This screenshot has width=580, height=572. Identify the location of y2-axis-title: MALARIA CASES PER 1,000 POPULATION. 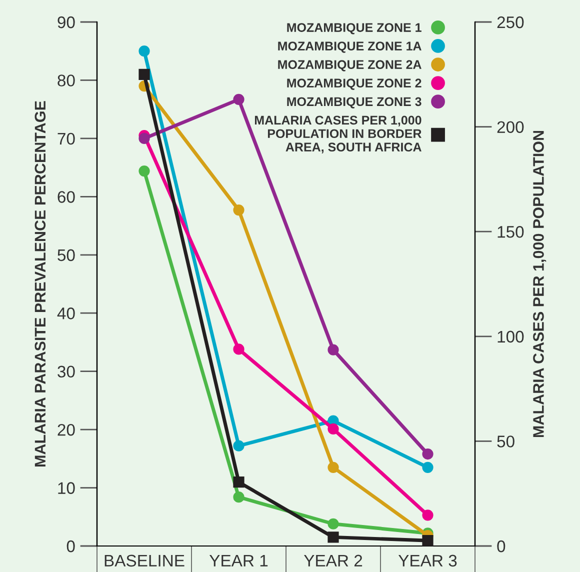
(539, 284).